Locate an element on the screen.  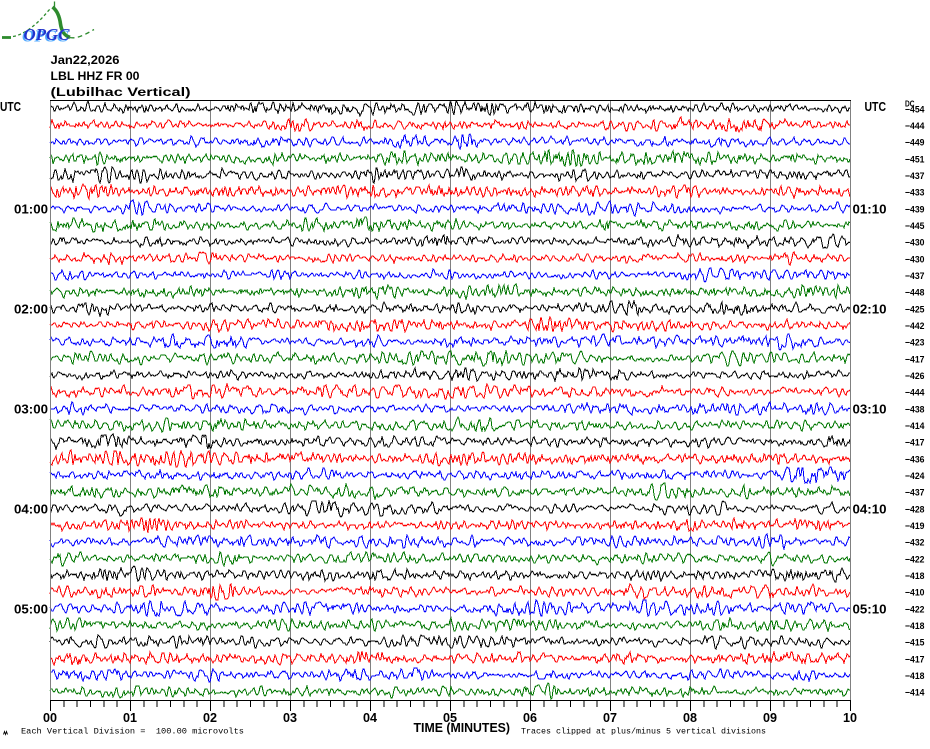
svg-text: LBL HHZ FR 00 is located at coordinates (95, 76).